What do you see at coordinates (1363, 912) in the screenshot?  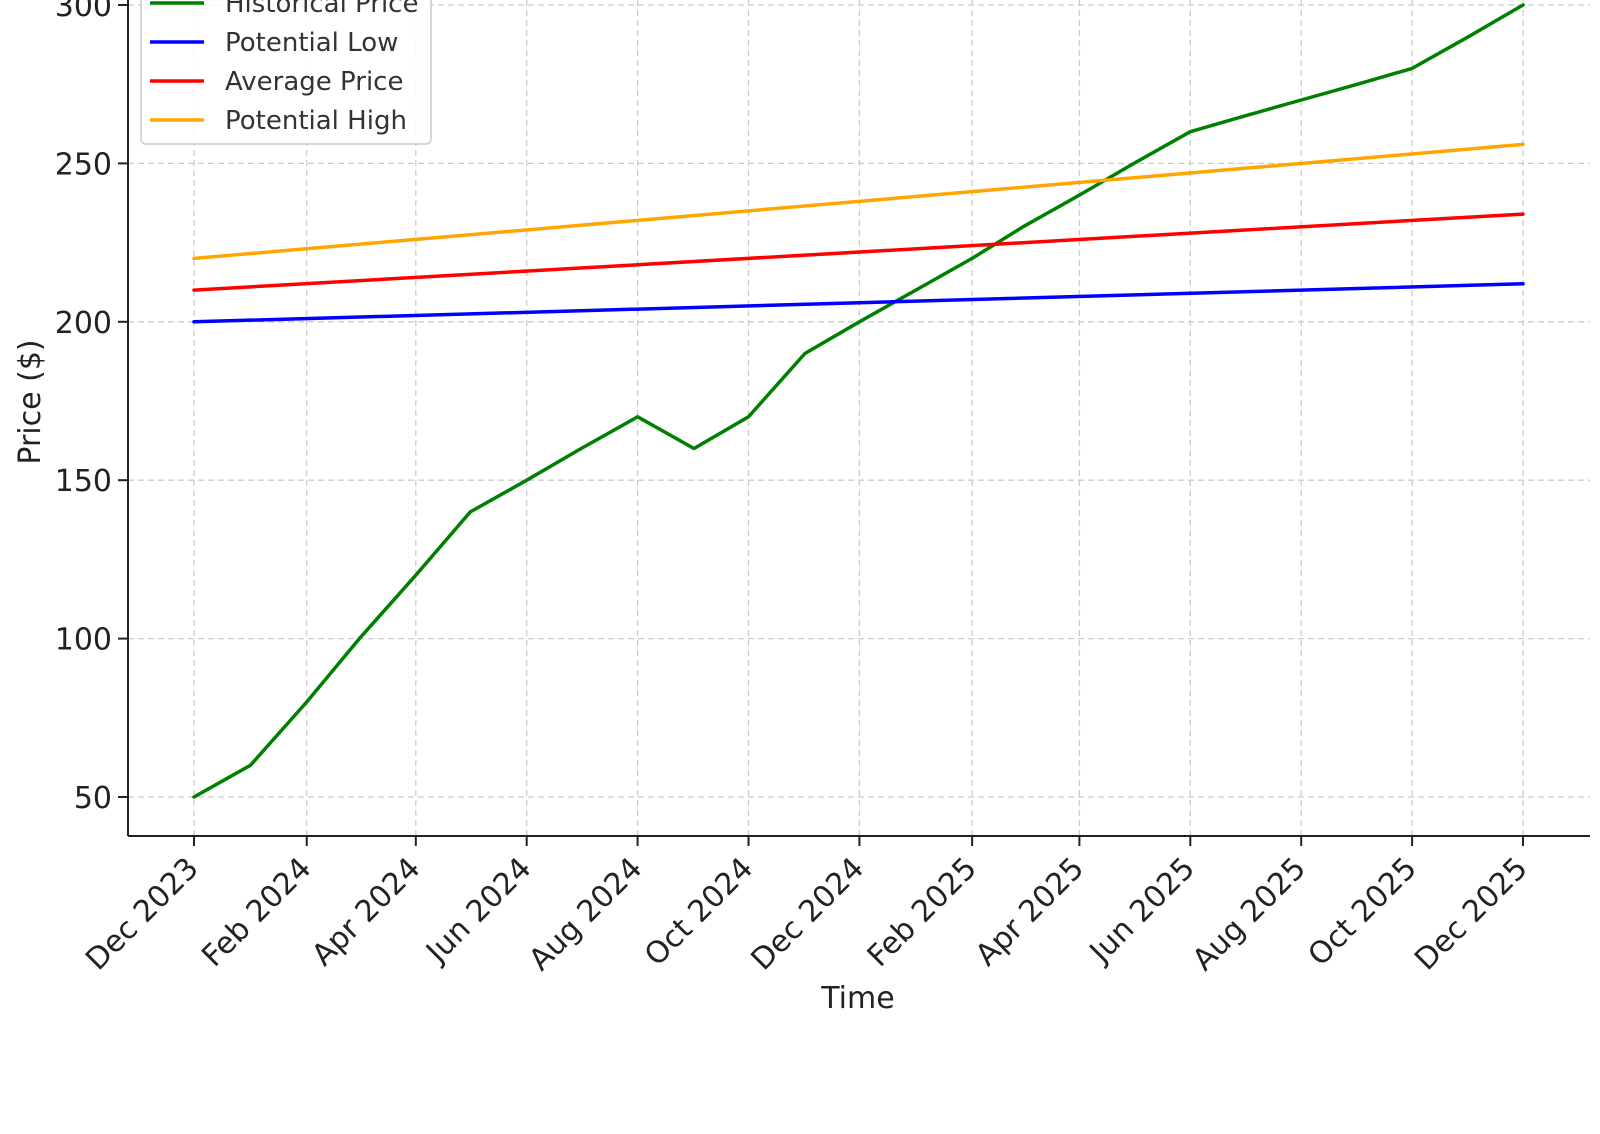 I see `x-tick-label: Oct 2025` at bounding box center [1363, 912].